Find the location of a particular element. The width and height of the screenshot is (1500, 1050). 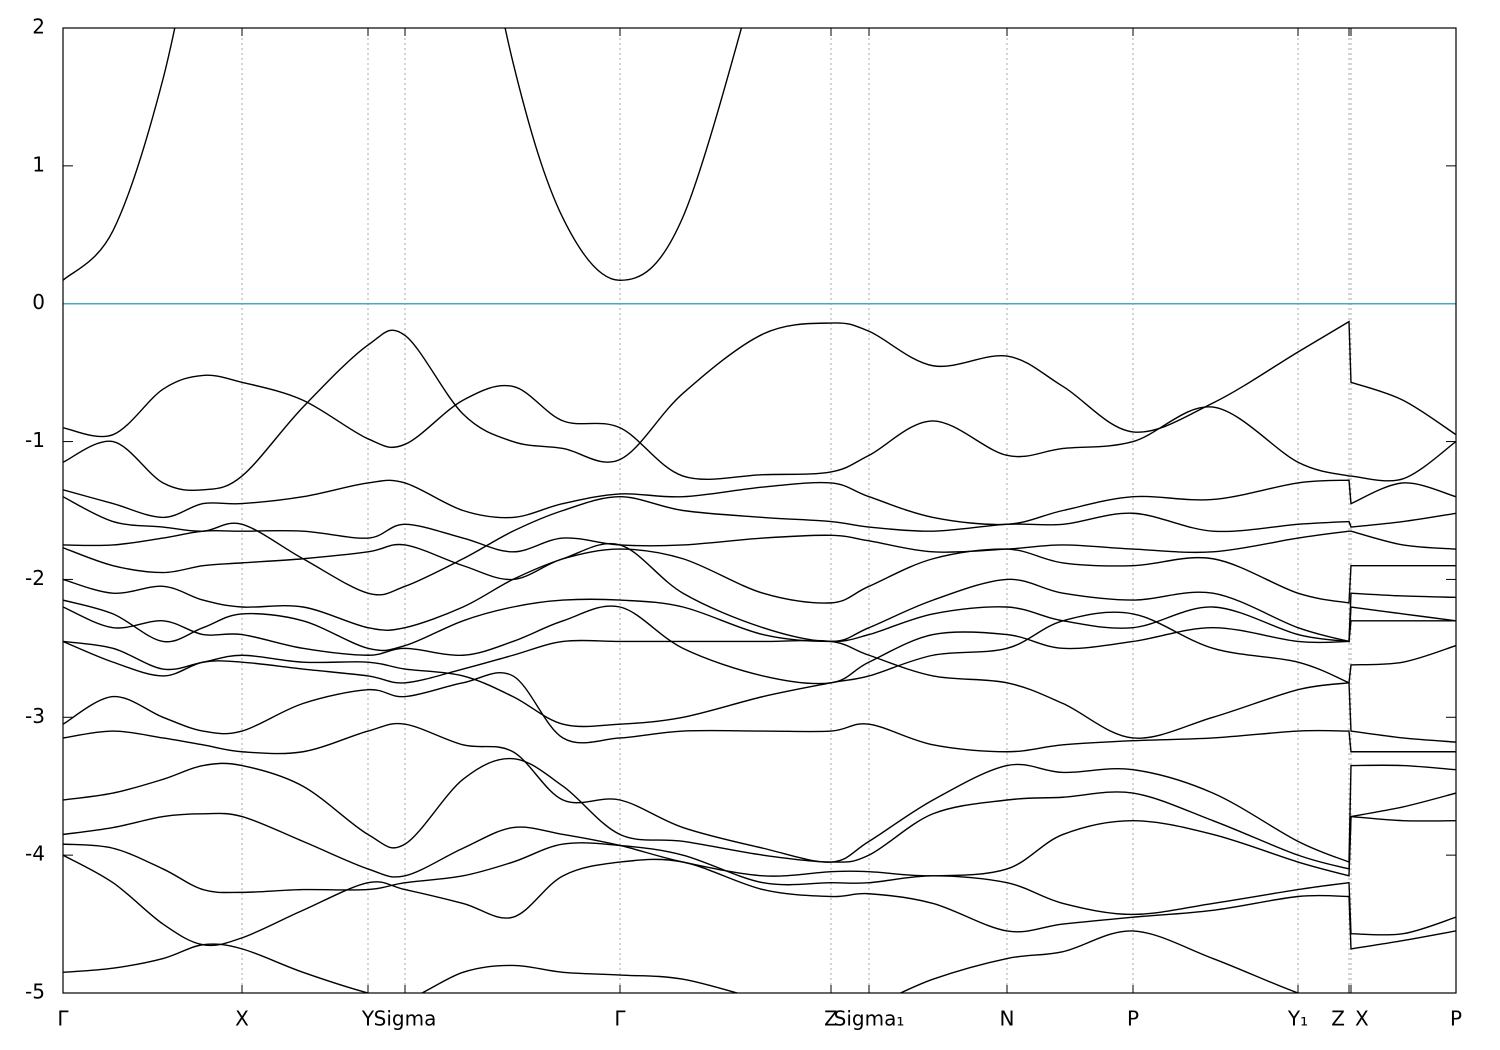

x-tick-label: Y₁ is located at coordinates (1297, 1019).